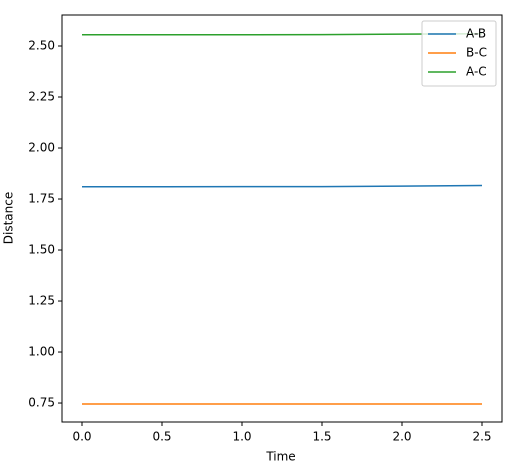  Describe the element at coordinates (476, 34) in the screenshot. I see `legend-label: A-B` at that location.